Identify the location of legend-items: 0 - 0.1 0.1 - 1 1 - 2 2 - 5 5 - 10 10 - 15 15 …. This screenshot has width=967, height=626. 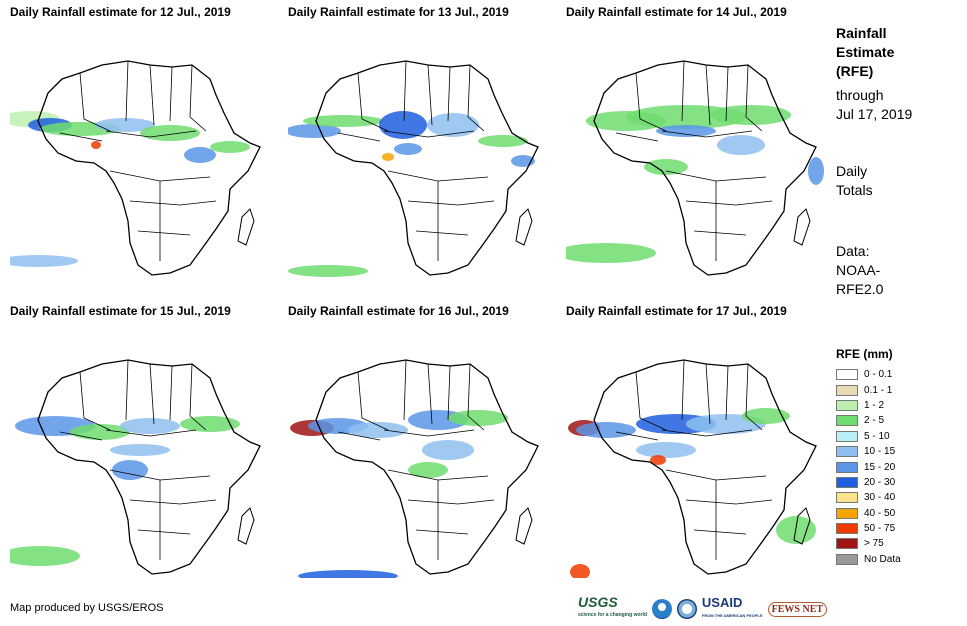
(898, 467).